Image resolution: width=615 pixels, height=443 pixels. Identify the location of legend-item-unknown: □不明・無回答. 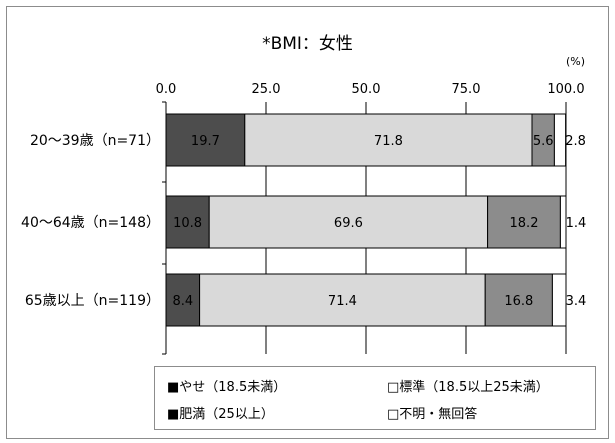
(432, 412).